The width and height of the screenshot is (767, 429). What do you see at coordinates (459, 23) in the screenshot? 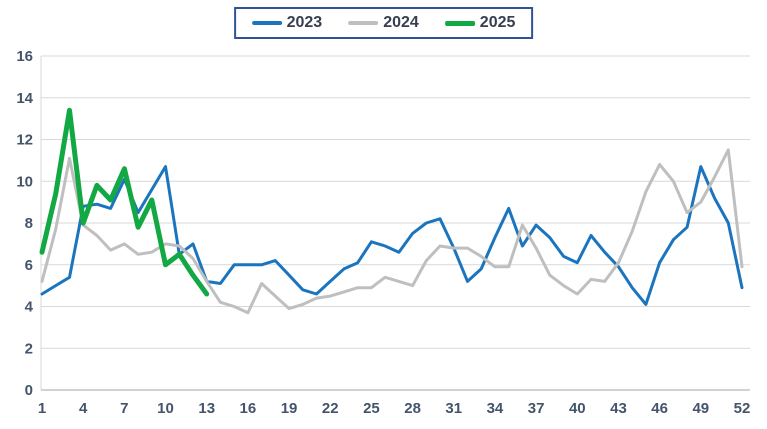
I see `legend-line-swatch-2025` at bounding box center [459, 23].